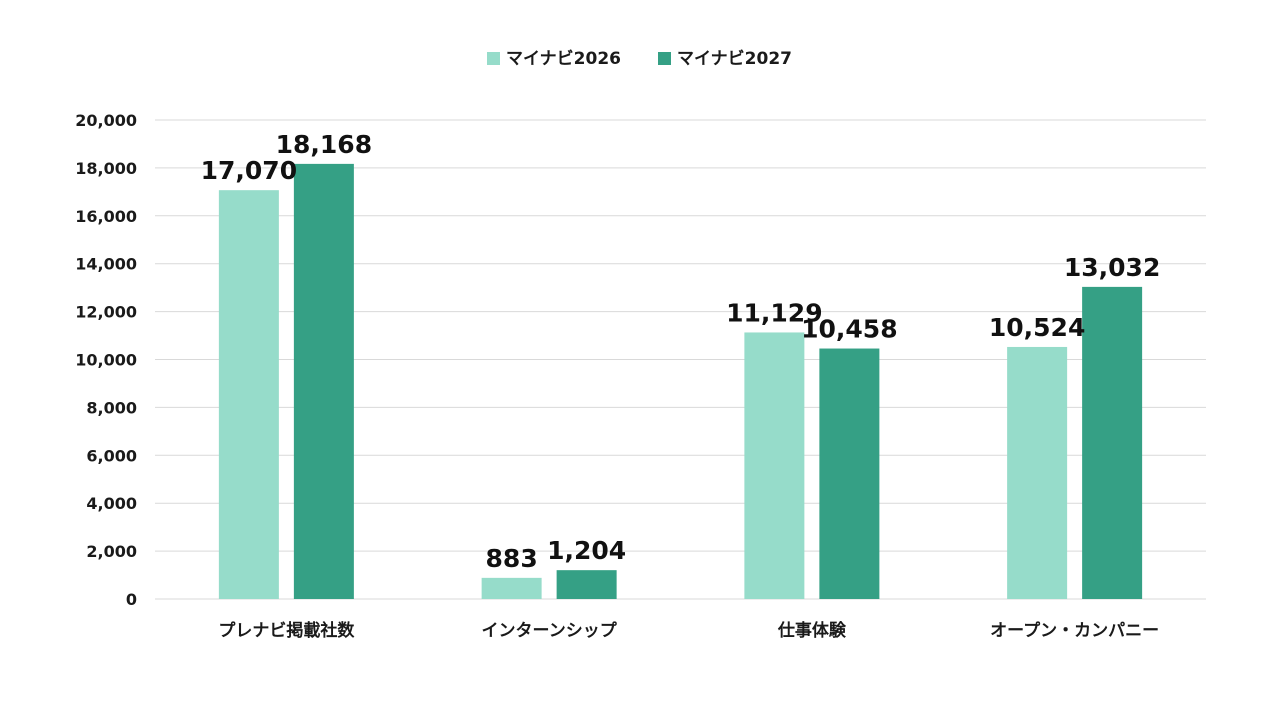 The height and width of the screenshot is (724, 1280). I want to click on x-tick-label: オープン・カンパニー, so click(1074, 630).